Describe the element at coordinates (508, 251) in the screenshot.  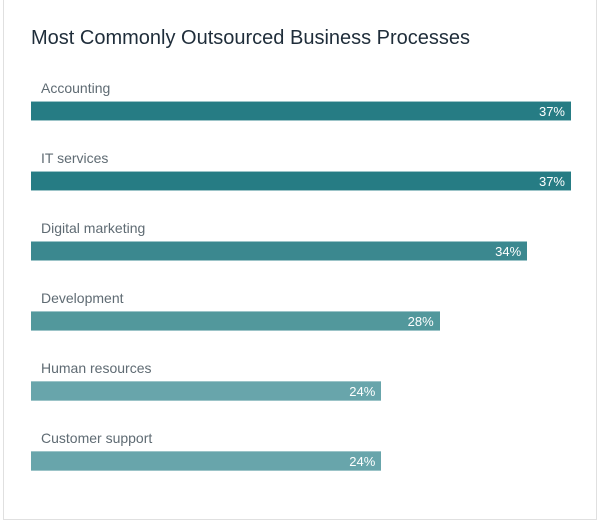
I see `data-label: 34%` at that location.